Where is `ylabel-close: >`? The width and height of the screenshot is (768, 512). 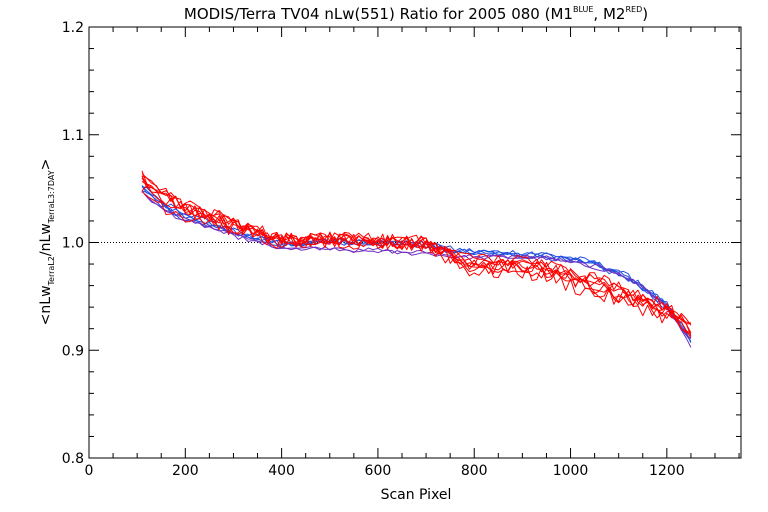
ylabel-close: > is located at coordinates (46, 165).